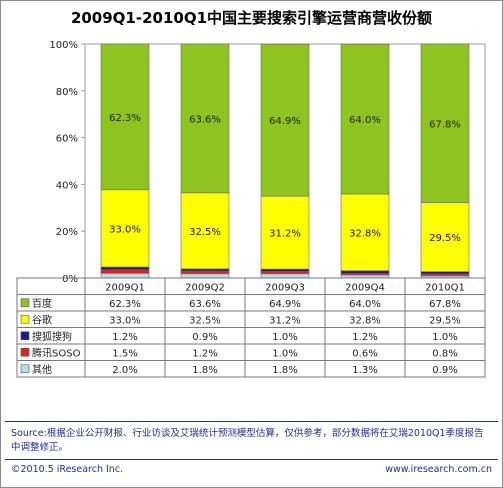 Image resolution: width=503 pixels, height=488 pixels. What do you see at coordinates (52, 336) in the screenshot?
I see `legend-label: 搜狐搜狗` at bounding box center [52, 336].